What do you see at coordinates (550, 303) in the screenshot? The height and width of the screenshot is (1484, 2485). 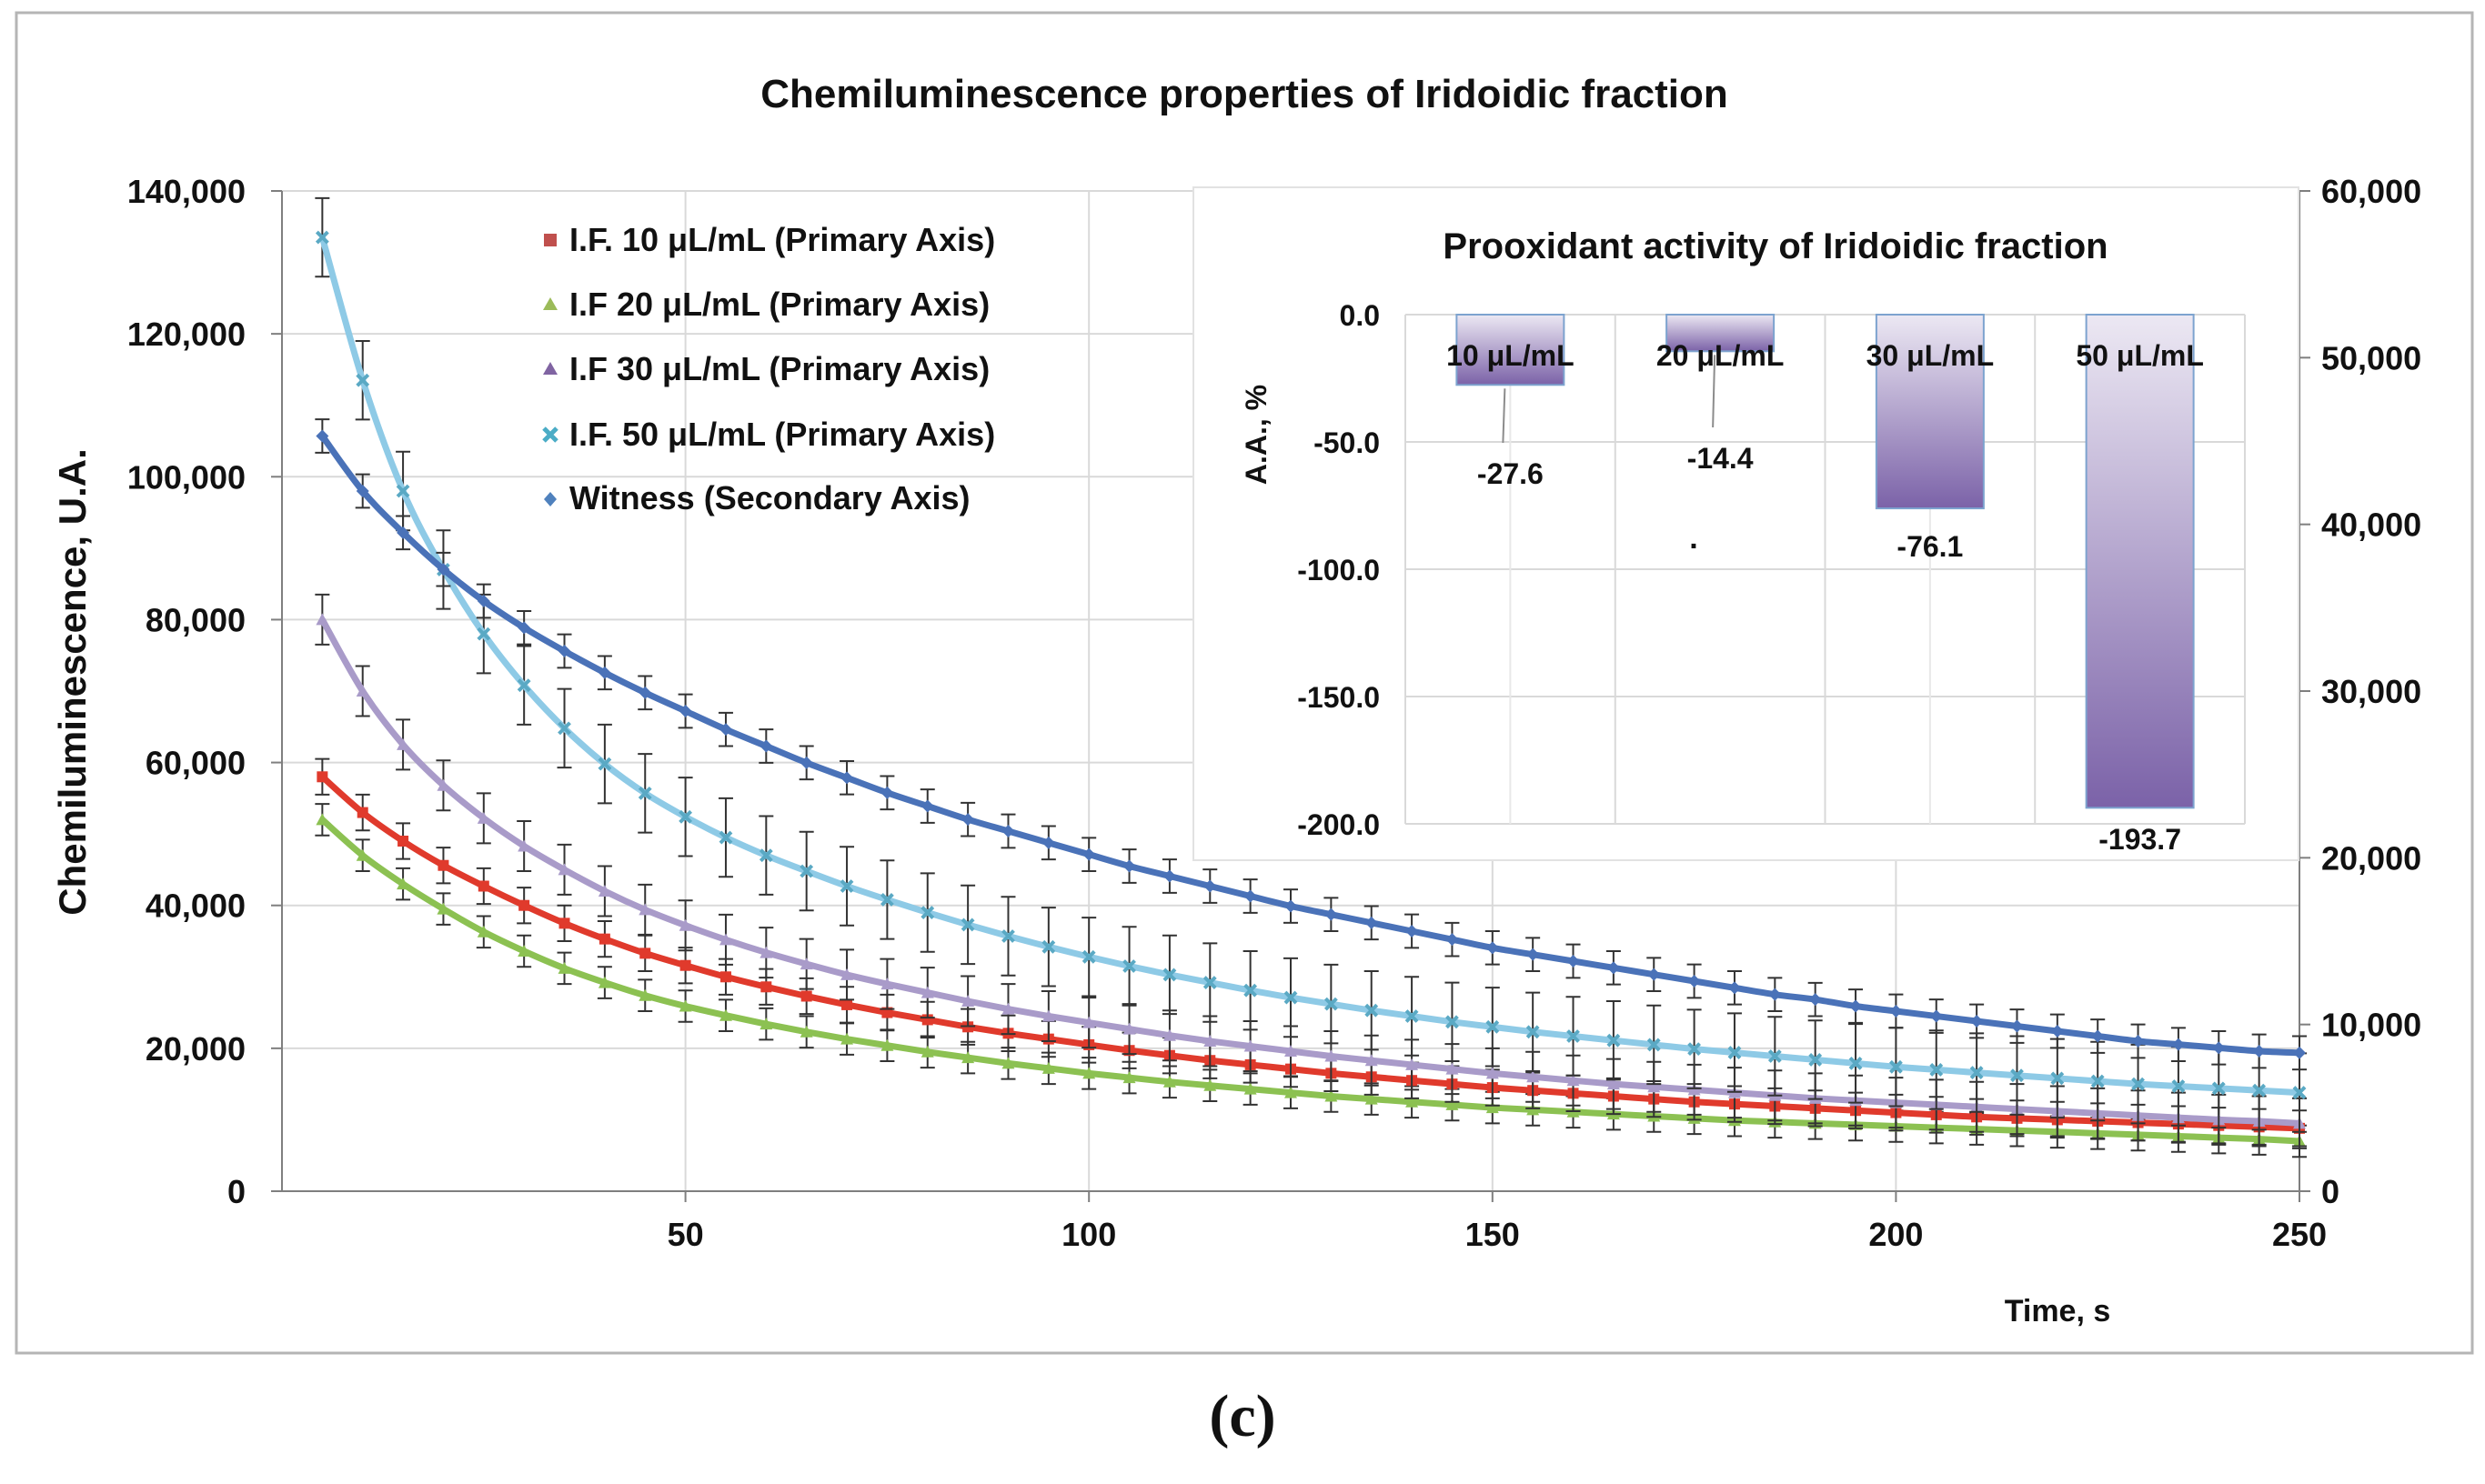 I see `legend-marker-if20` at bounding box center [550, 303].